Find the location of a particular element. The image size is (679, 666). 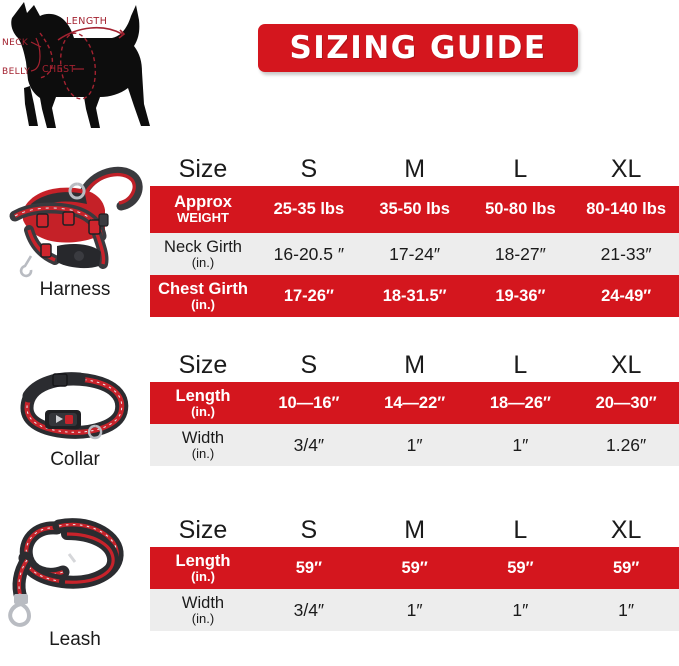

harness-neck-s: 16-20.5 ″ is located at coordinates (309, 254).